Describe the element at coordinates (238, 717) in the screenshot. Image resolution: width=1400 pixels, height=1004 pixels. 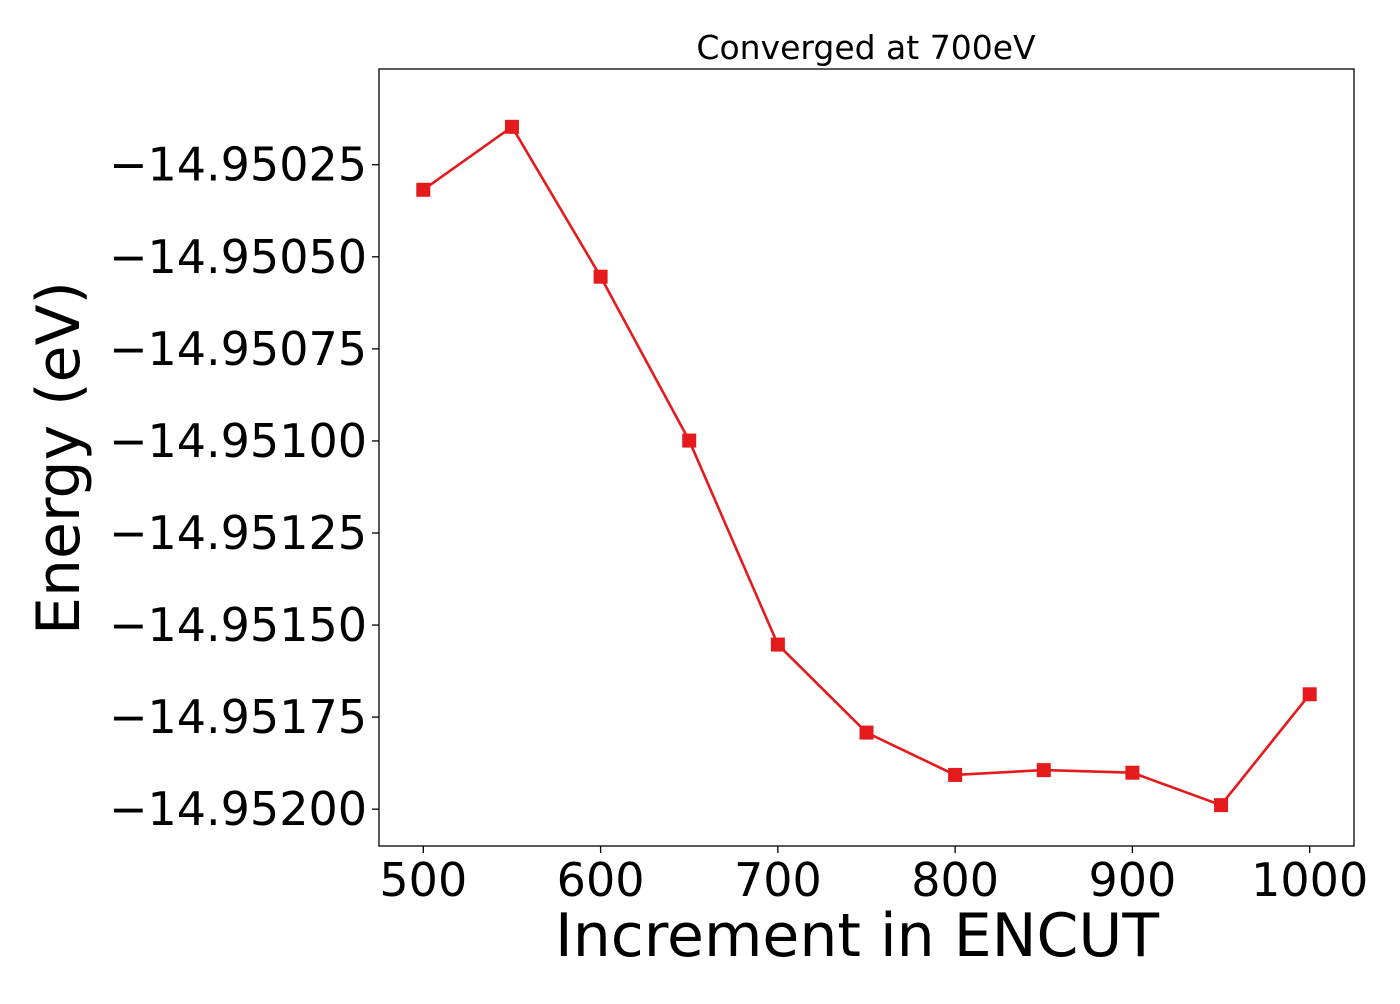
I see `y-tick-label: −14.95175` at that location.